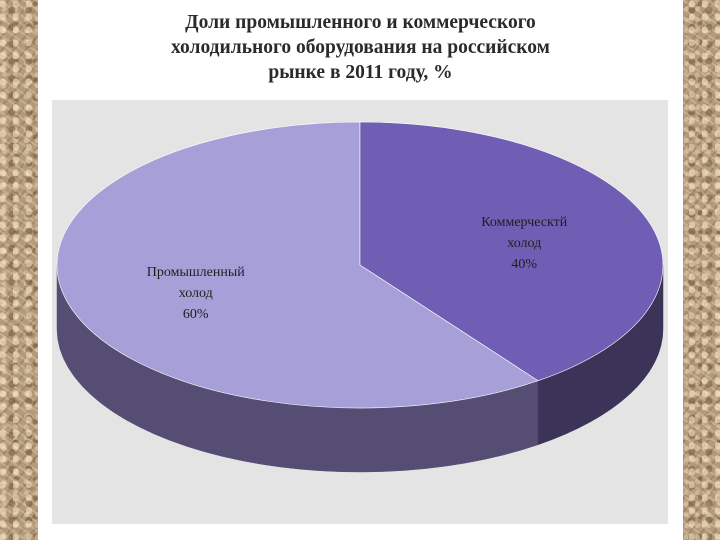 The height and width of the screenshot is (540, 720). I want to click on chart-title-line: рынке в 2011 году, %, so click(360, 72).